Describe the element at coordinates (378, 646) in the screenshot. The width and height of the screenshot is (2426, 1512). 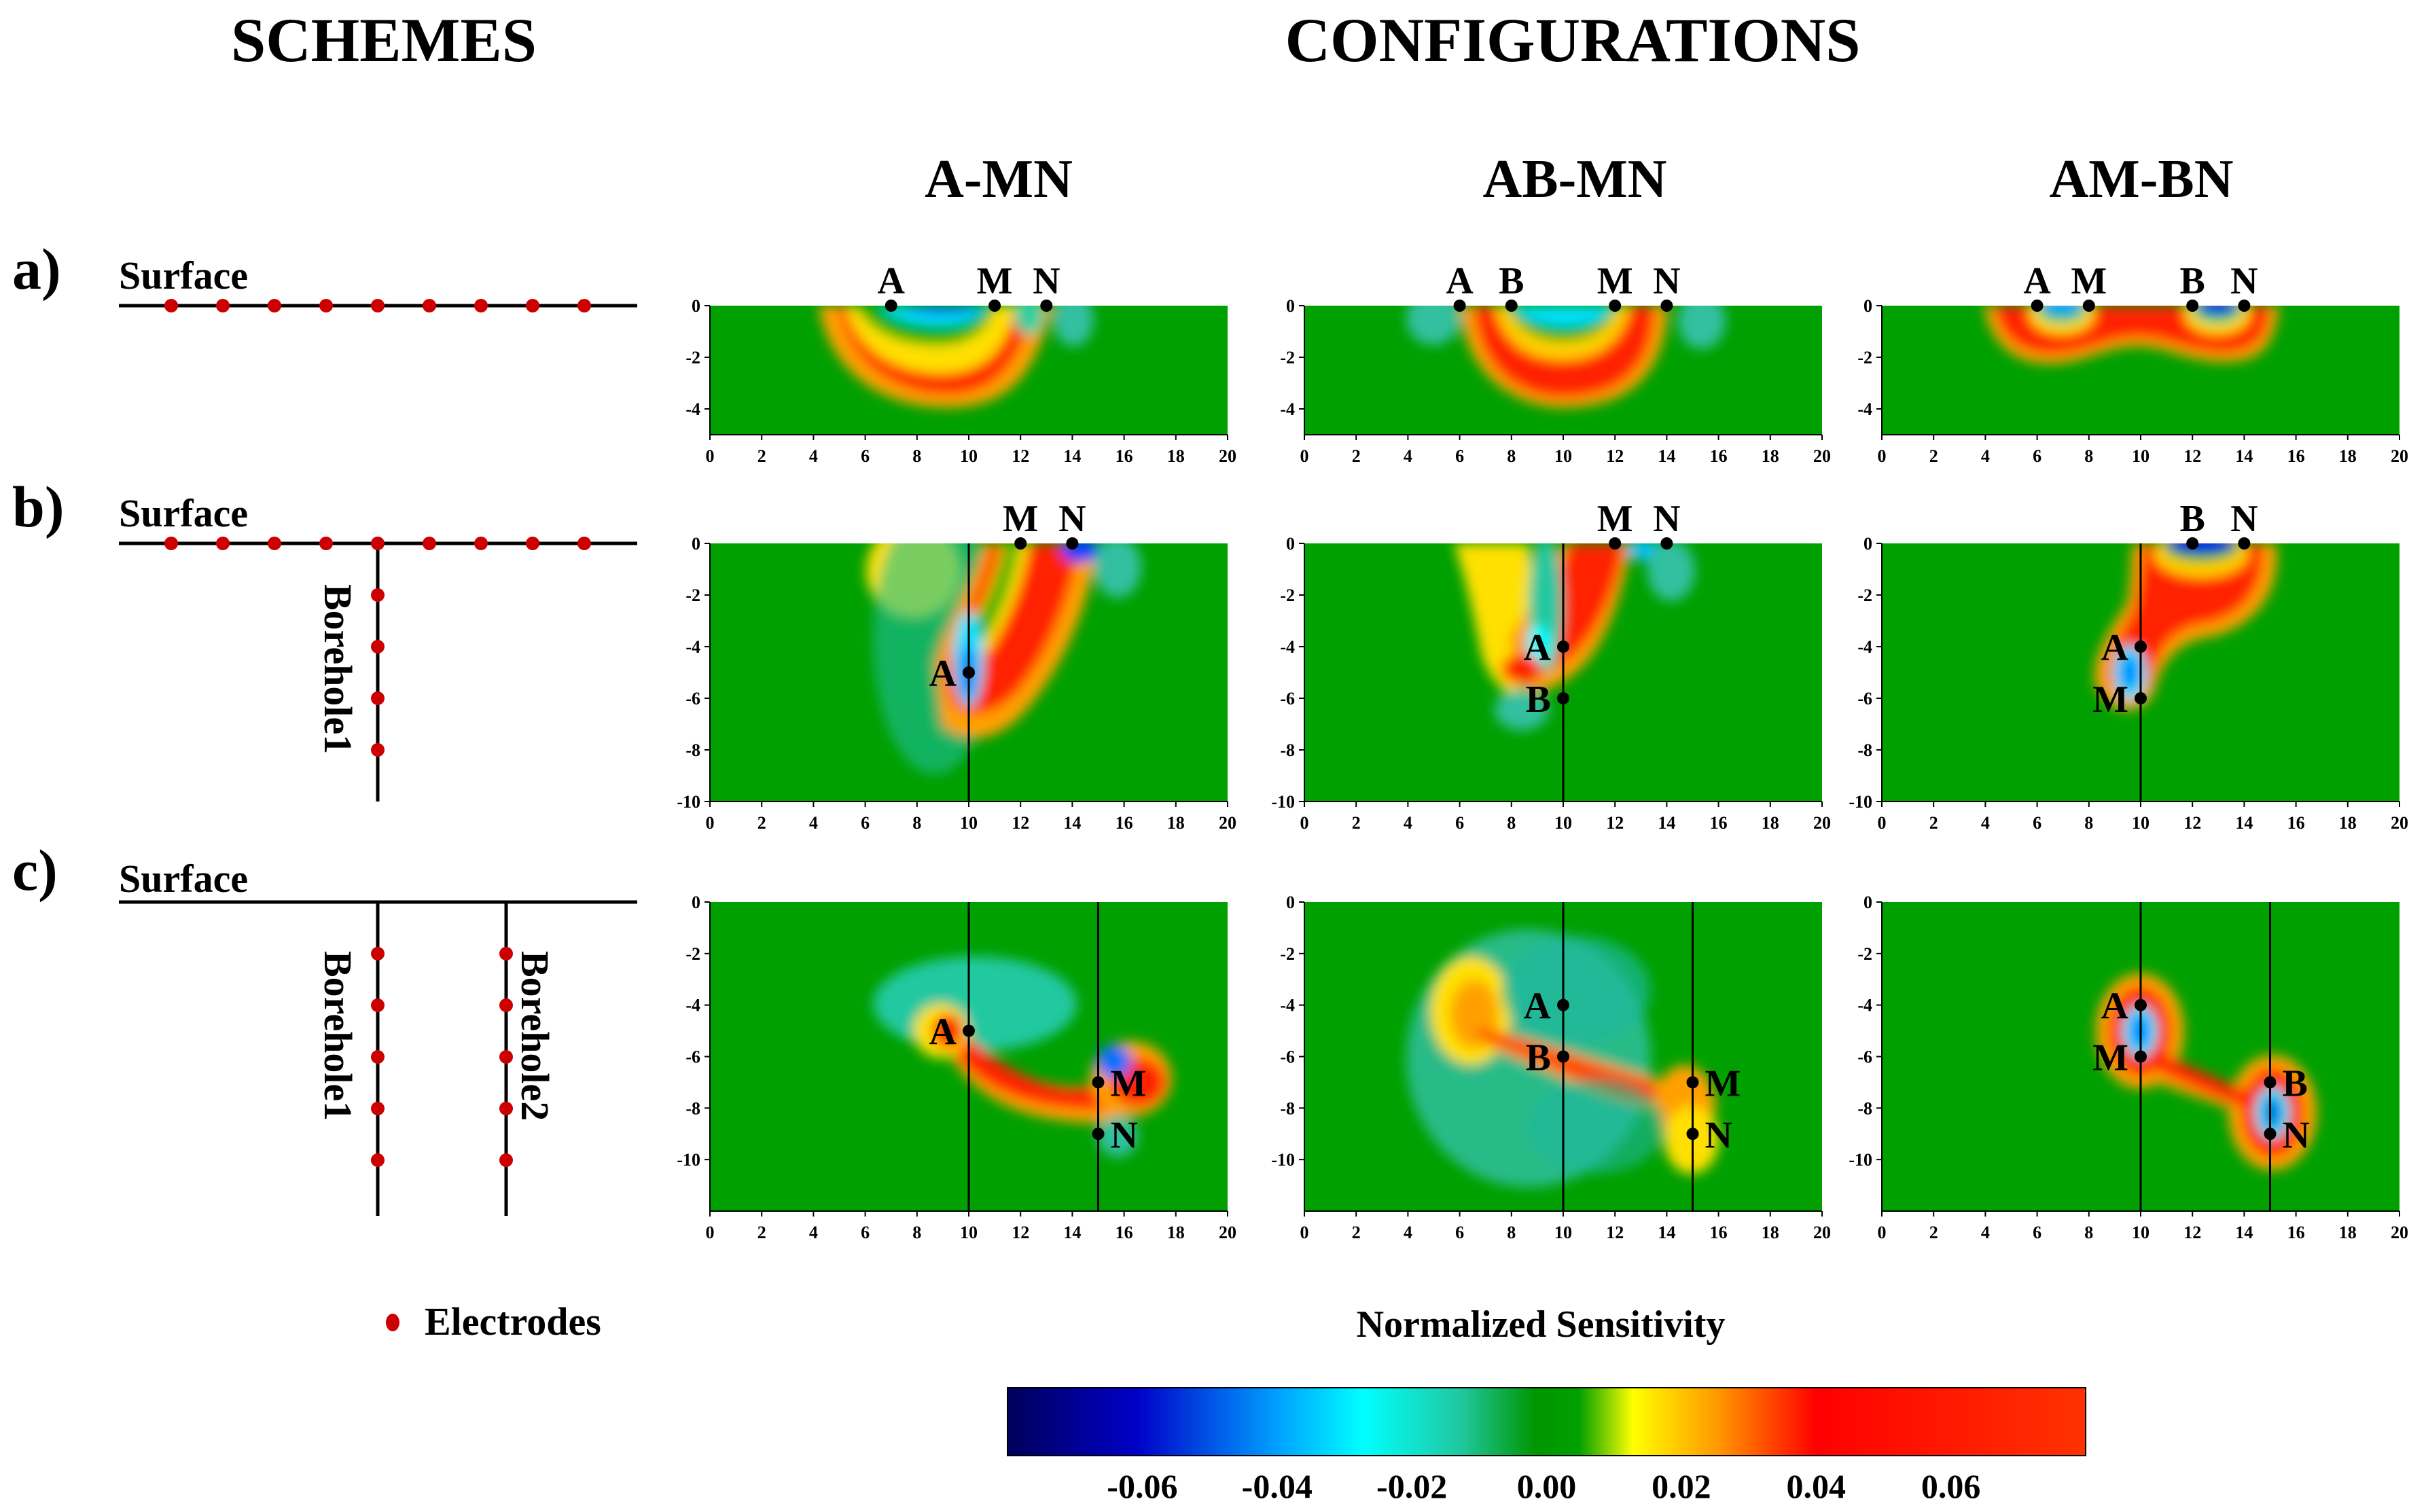
I see `scheme-b: Surface Borehole1` at that location.